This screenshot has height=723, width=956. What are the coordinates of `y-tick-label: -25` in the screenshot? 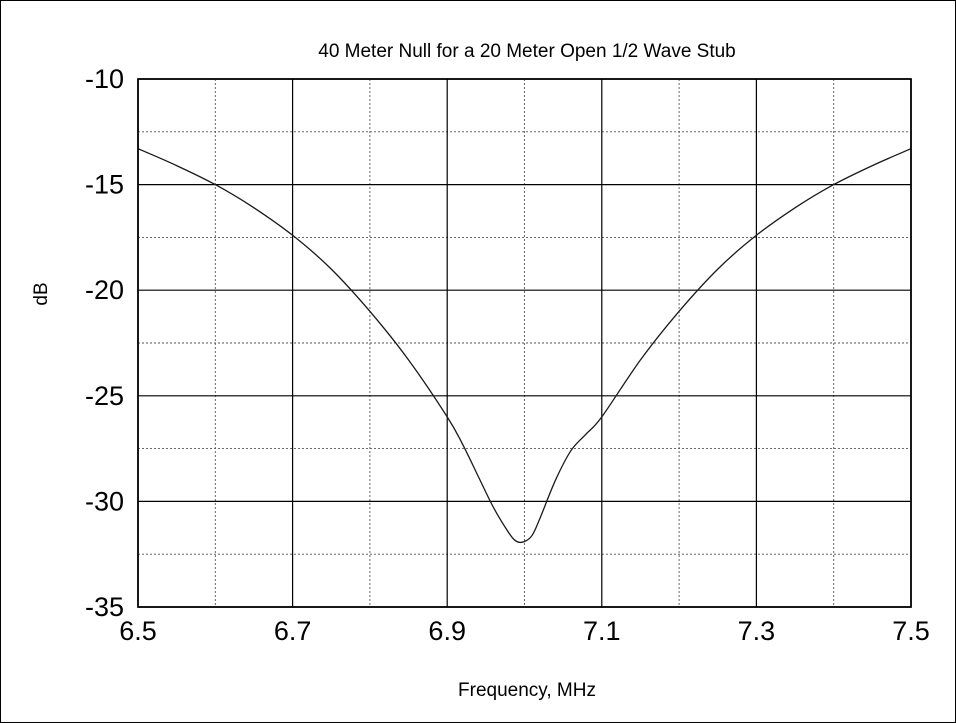 It's located at (104, 396).